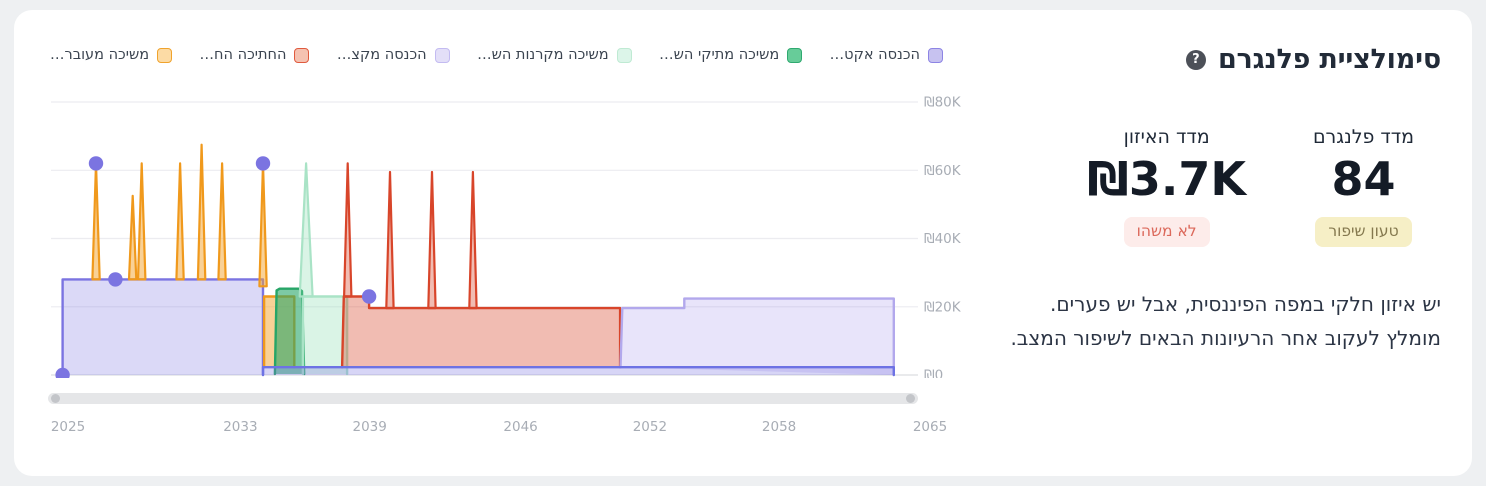 The height and width of the screenshot is (486, 1486). What do you see at coordinates (779, 427) in the screenshot?
I see `x-axis-tick-label: 2058` at bounding box center [779, 427].